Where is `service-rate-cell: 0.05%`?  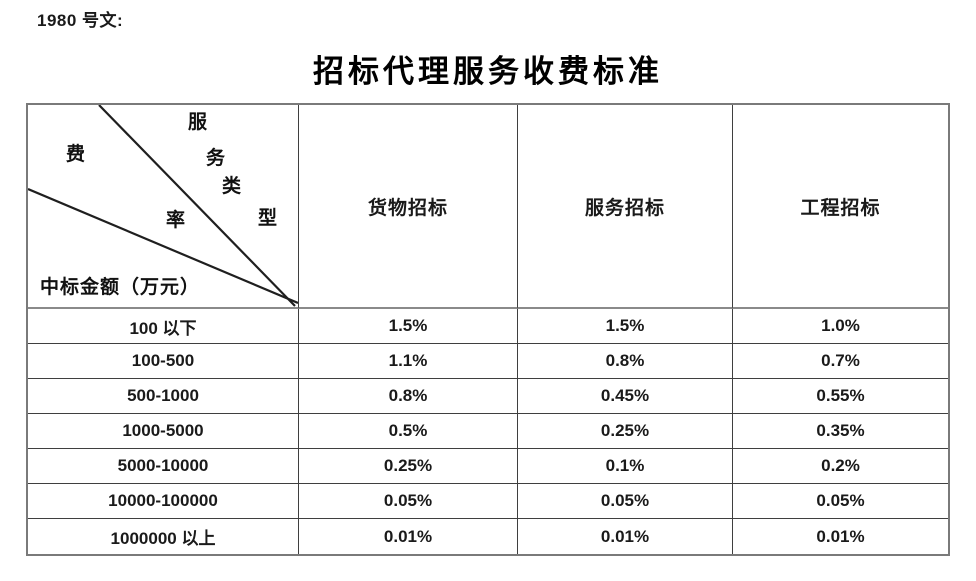
service-rate-cell: 0.05% is located at coordinates (625, 501).